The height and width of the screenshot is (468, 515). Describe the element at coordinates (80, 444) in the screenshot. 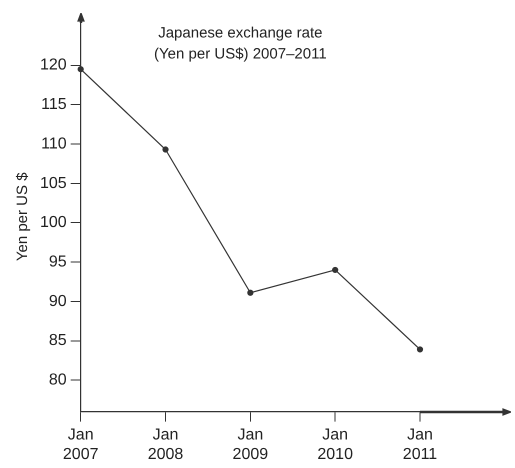

I see `x-tick-label: Jan 2007` at that location.